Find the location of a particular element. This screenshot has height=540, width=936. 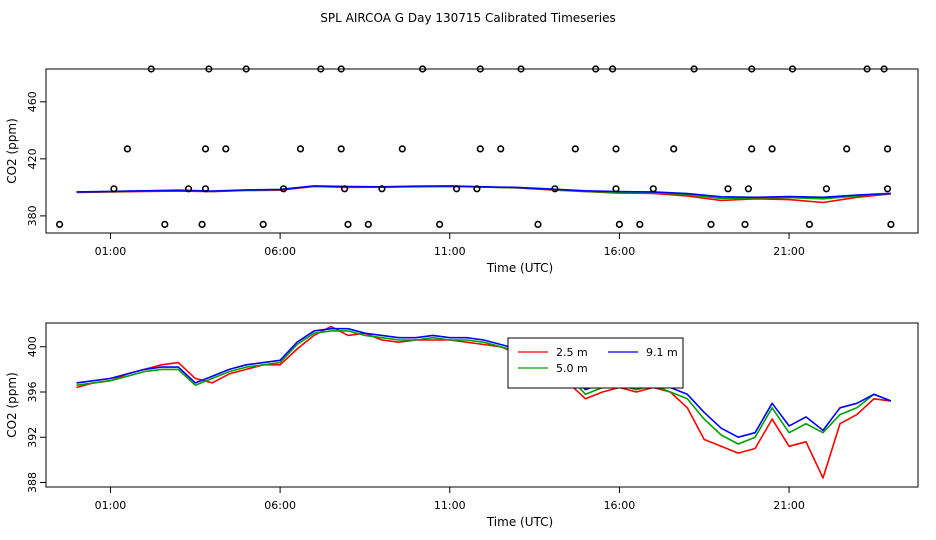

y-tick-label: 460 is located at coordinates (32, 101).